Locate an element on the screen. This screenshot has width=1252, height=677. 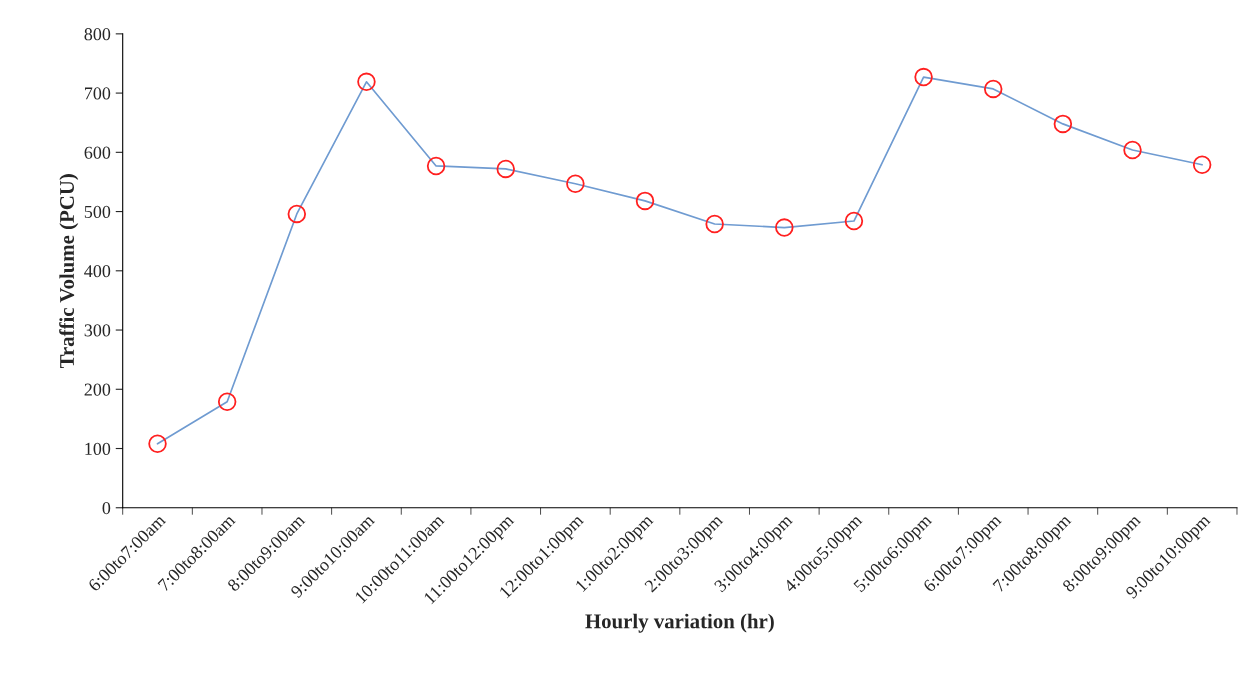
y-tick-label: 200 is located at coordinates (97, 389).